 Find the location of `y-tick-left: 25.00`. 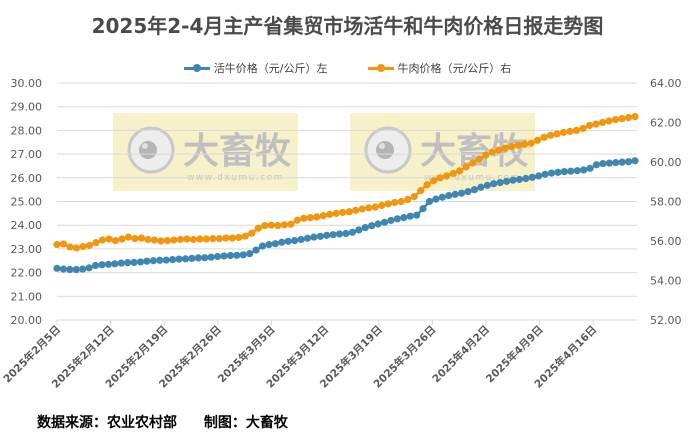

y-tick-left: 25.00 is located at coordinates (27, 202).